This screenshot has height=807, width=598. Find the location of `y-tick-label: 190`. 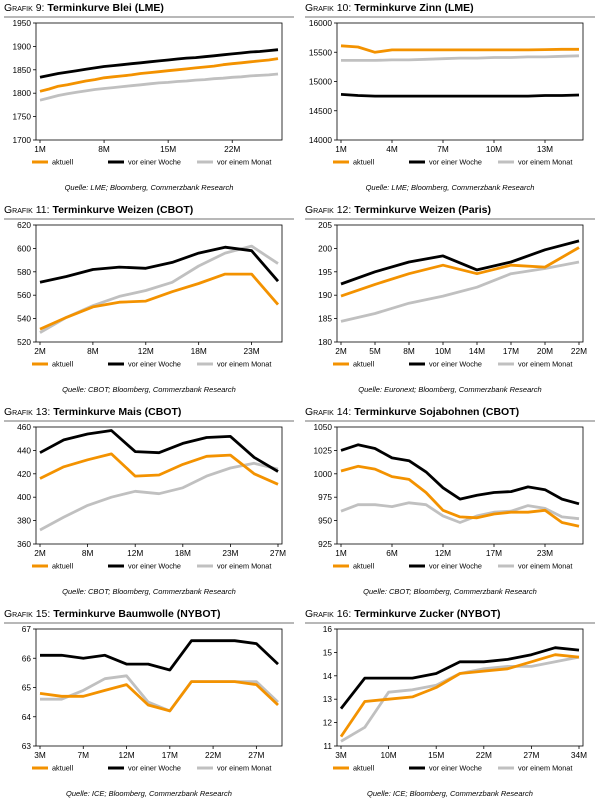

y-tick-label: 190 is located at coordinates (325, 295).